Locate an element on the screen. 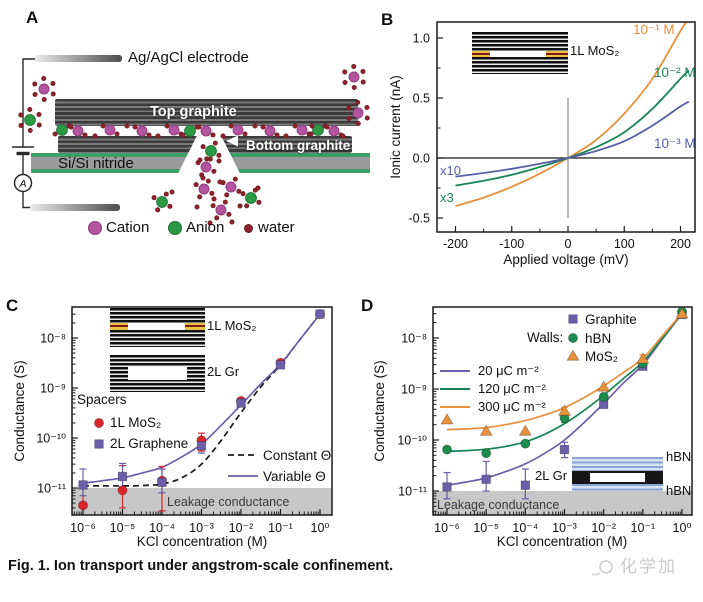  inset-b-label: 1L MoS₂ is located at coordinates (595, 50).